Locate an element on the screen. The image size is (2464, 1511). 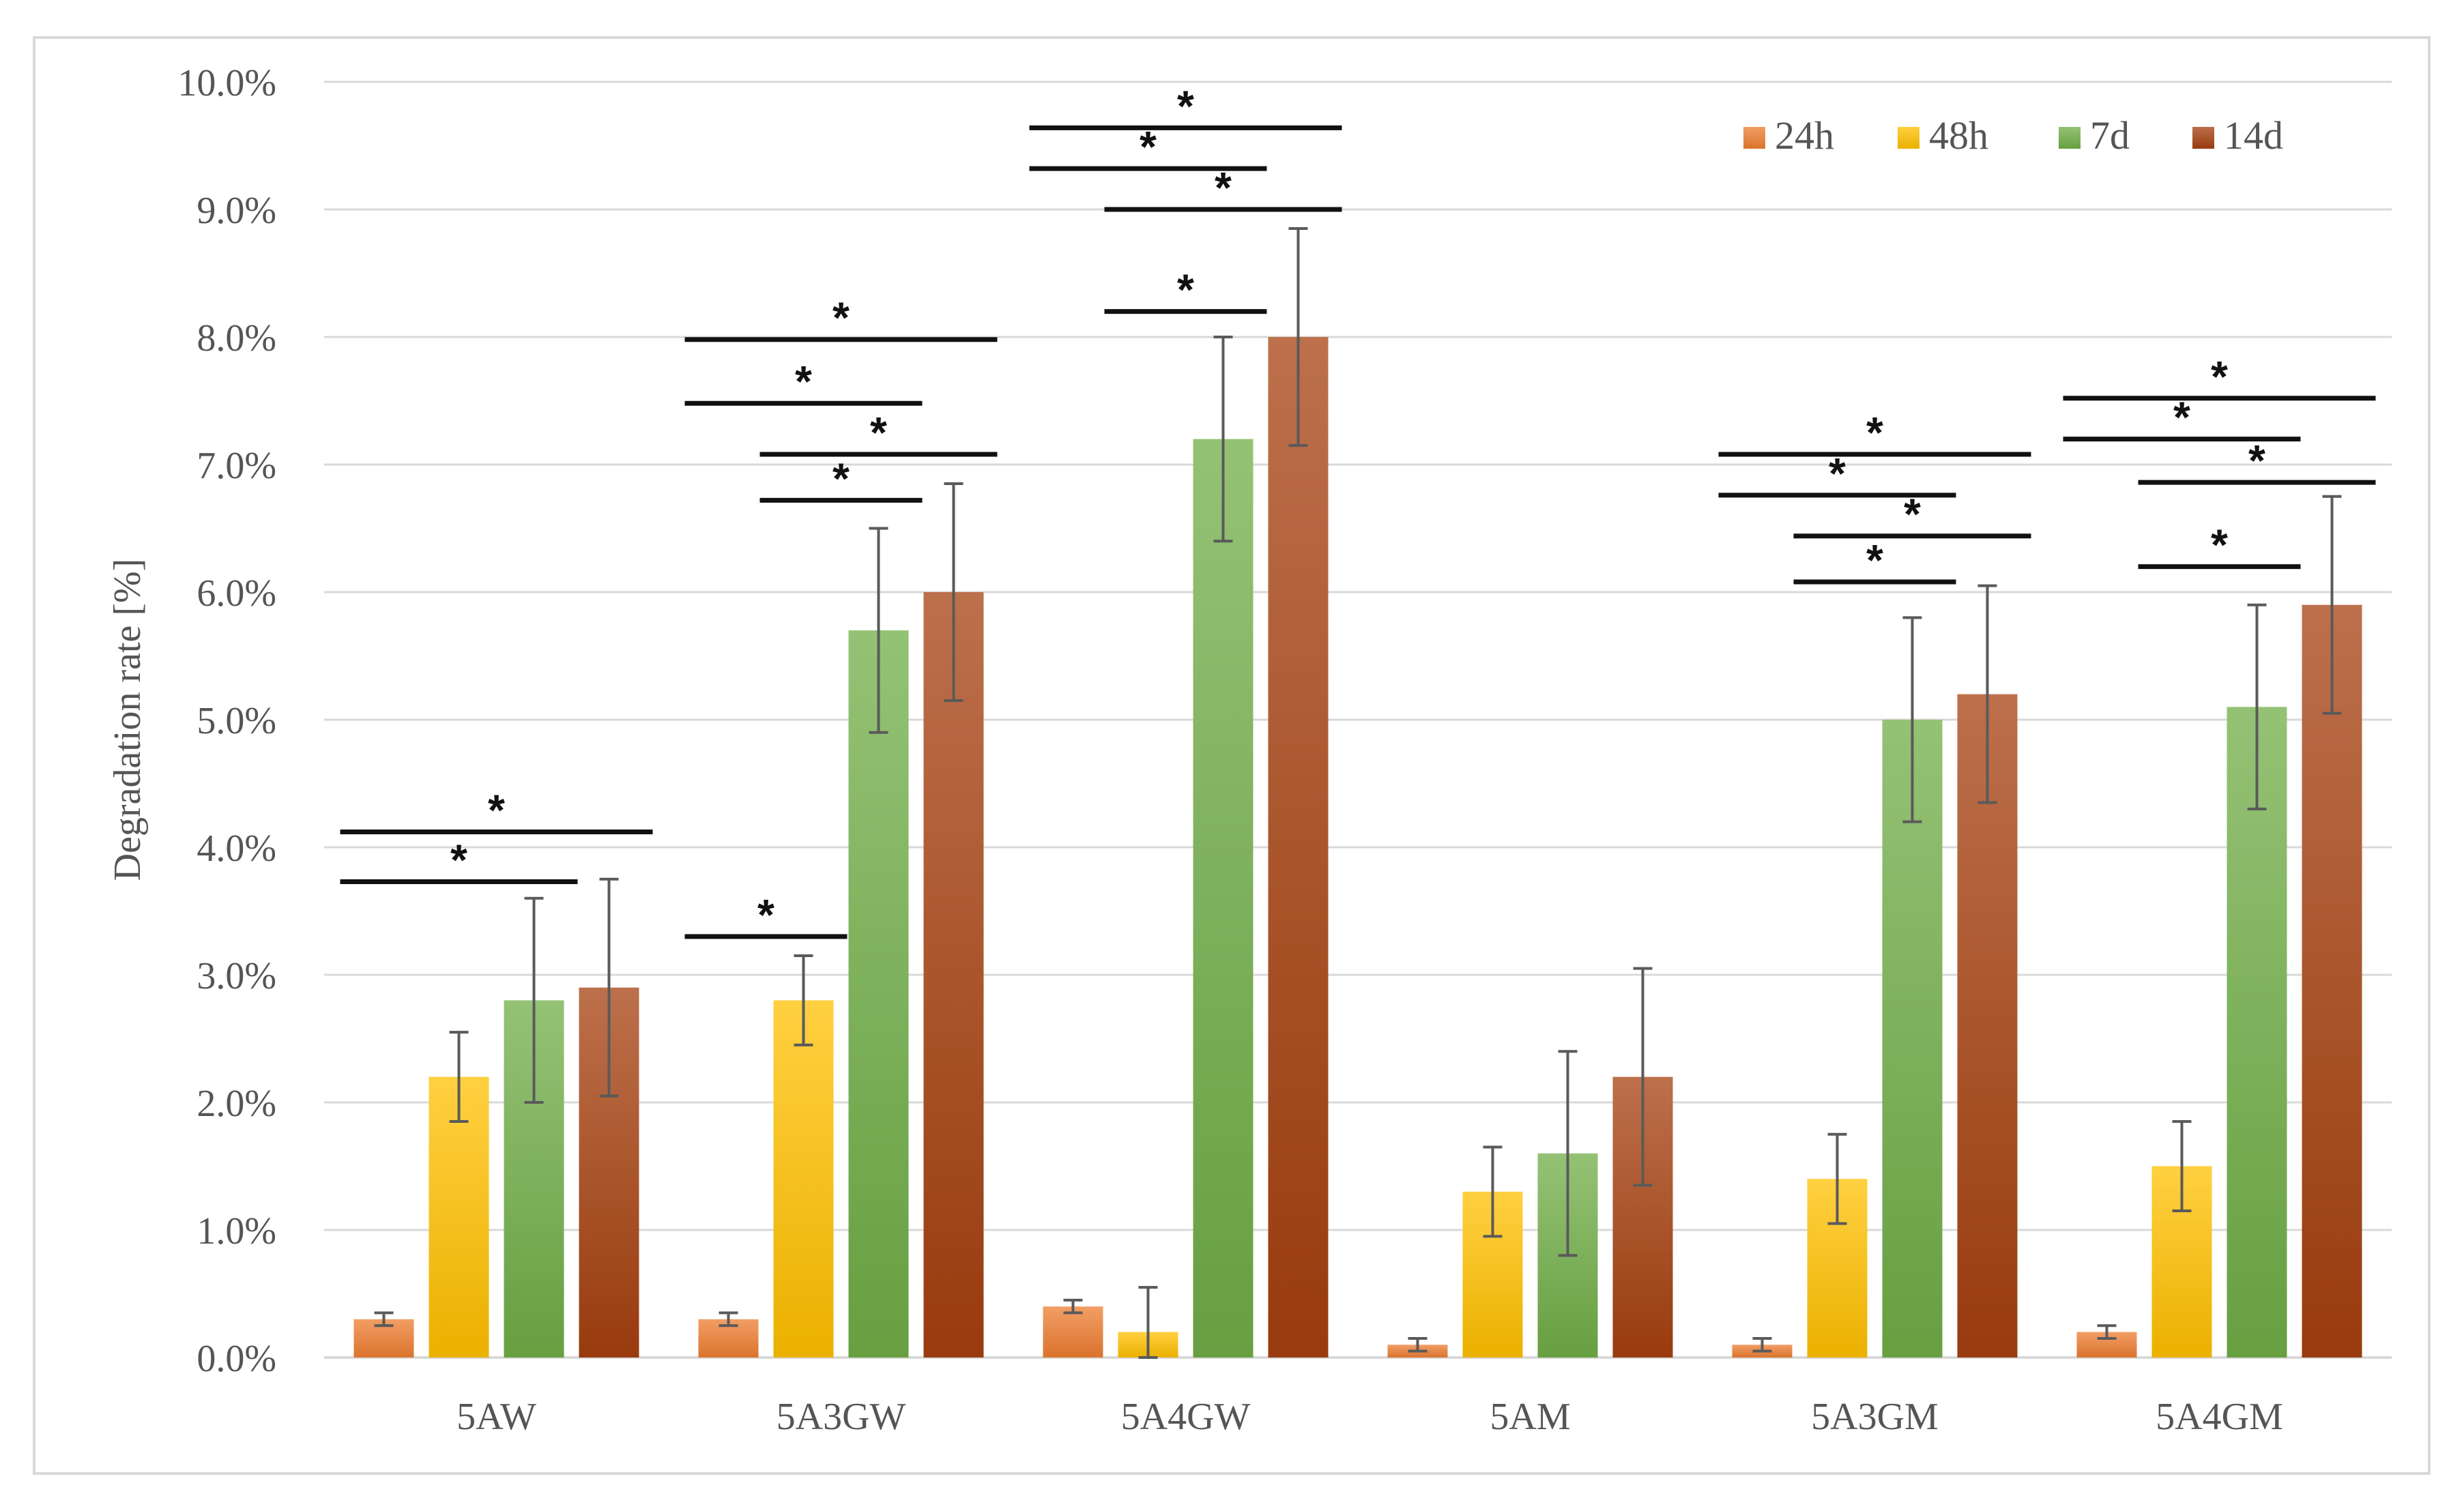
y-tick-label: 3.0% is located at coordinates (236, 976).